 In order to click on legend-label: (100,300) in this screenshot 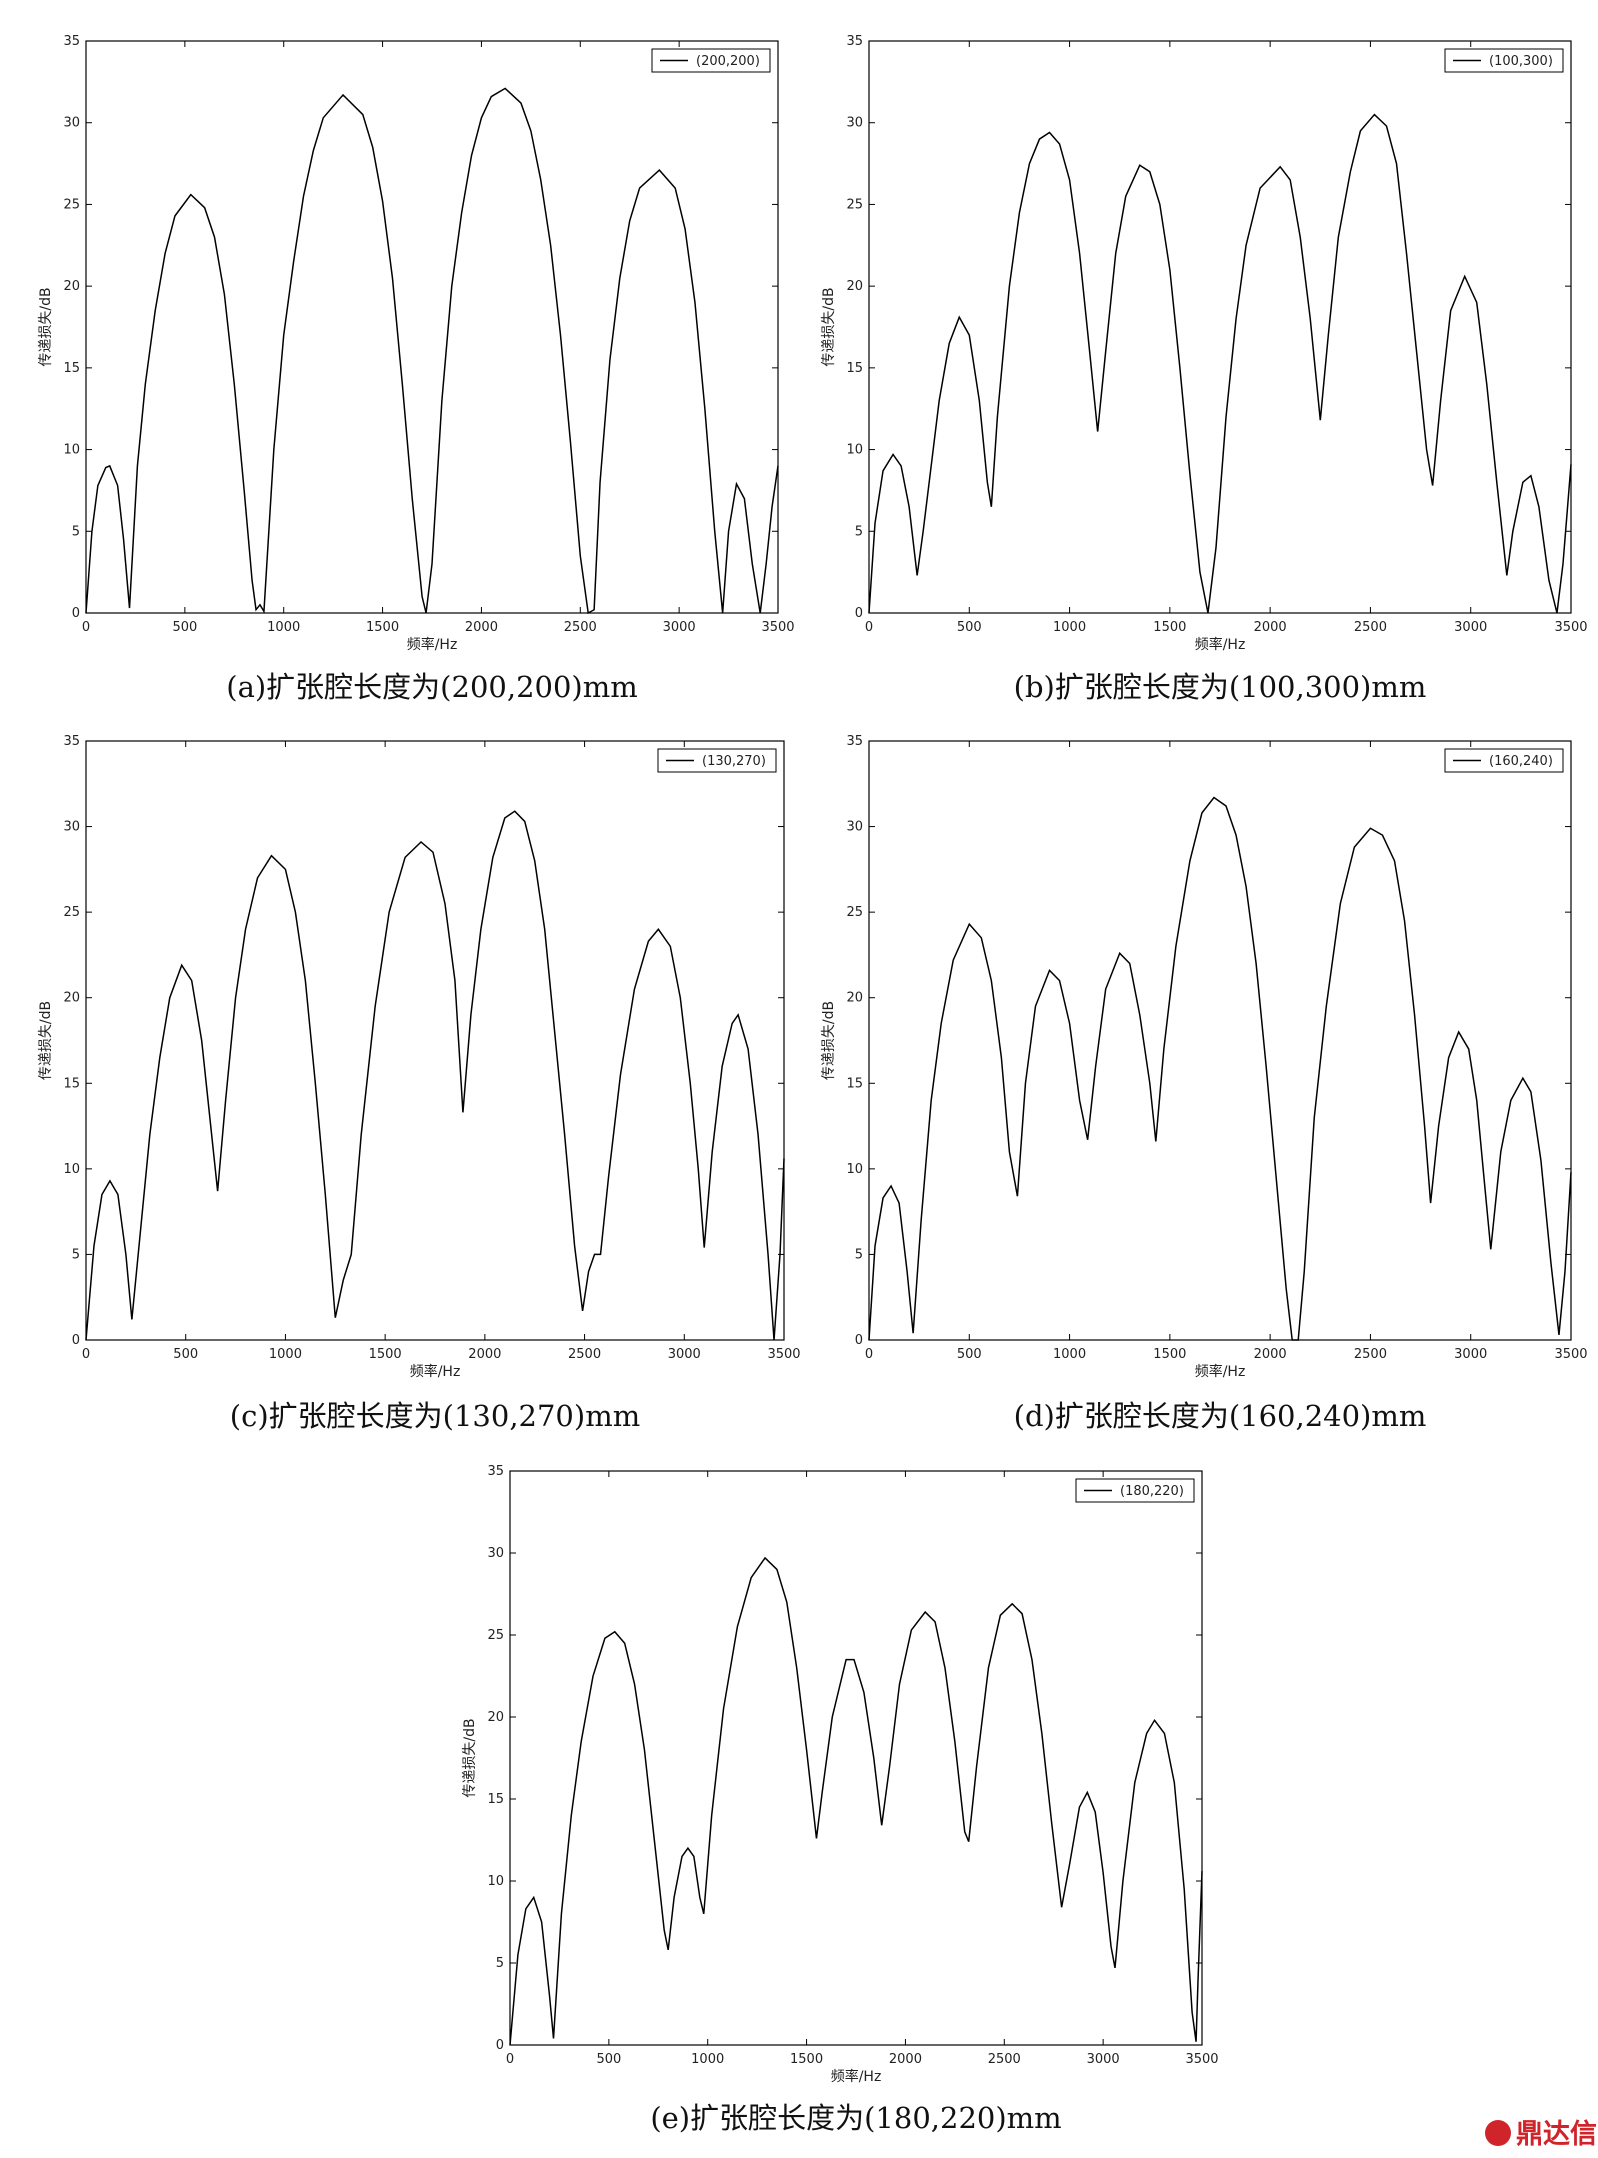, I will do `click(1521, 61)`.